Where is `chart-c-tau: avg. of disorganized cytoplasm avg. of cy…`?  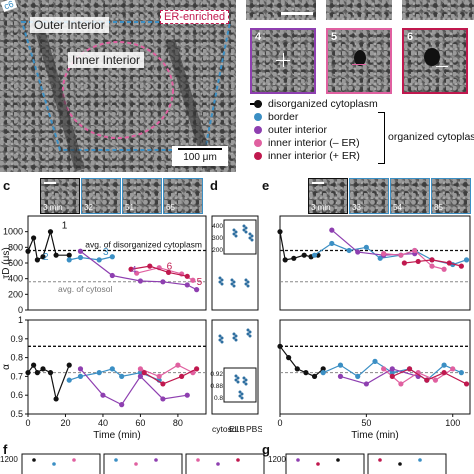
chart-c-tau: avg. of disorganized cytoplasm avg. of cy… is located at coordinates (104, 265).